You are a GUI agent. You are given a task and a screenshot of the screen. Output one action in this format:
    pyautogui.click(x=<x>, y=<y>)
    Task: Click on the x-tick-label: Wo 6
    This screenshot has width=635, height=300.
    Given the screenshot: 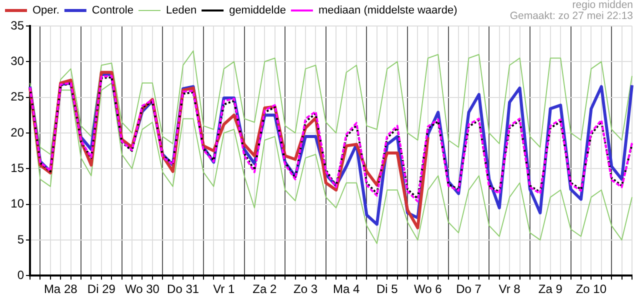 What is the action you would take?
    pyautogui.click(x=428, y=289)
    